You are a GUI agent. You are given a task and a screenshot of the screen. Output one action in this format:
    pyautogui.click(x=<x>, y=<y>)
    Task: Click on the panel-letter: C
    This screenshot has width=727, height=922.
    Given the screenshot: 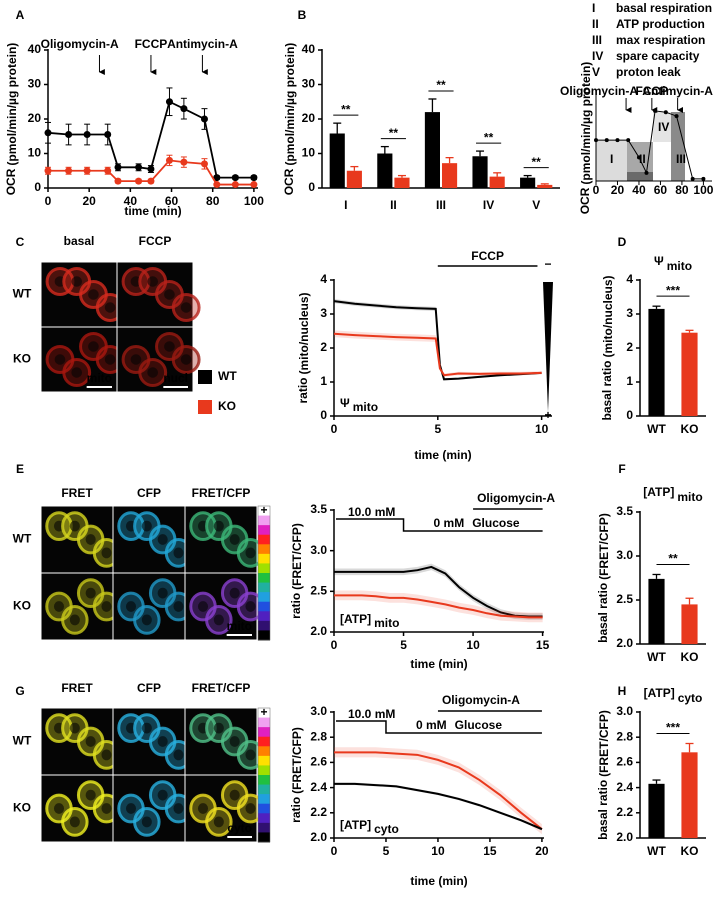 What is the action you would take?
    pyautogui.click(x=20, y=242)
    